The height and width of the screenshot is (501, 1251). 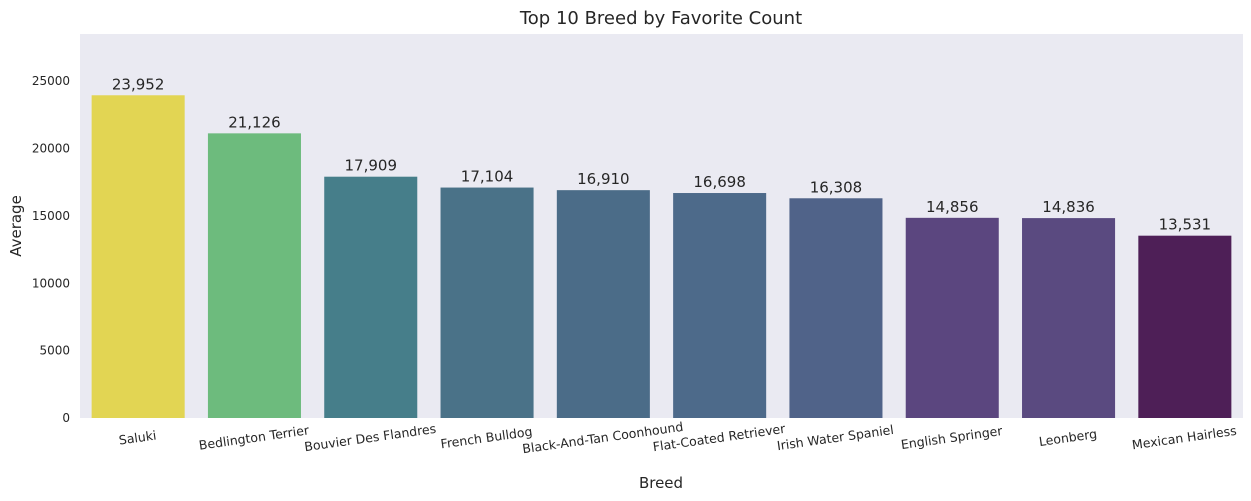 What do you see at coordinates (371, 297) in the screenshot?
I see `bar-bouvier-des-flandres` at bounding box center [371, 297].